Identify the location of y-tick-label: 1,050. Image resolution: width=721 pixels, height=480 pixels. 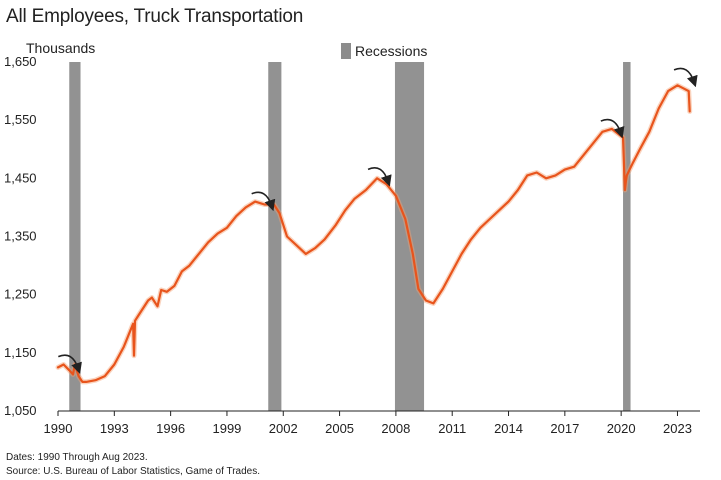
(20, 410).